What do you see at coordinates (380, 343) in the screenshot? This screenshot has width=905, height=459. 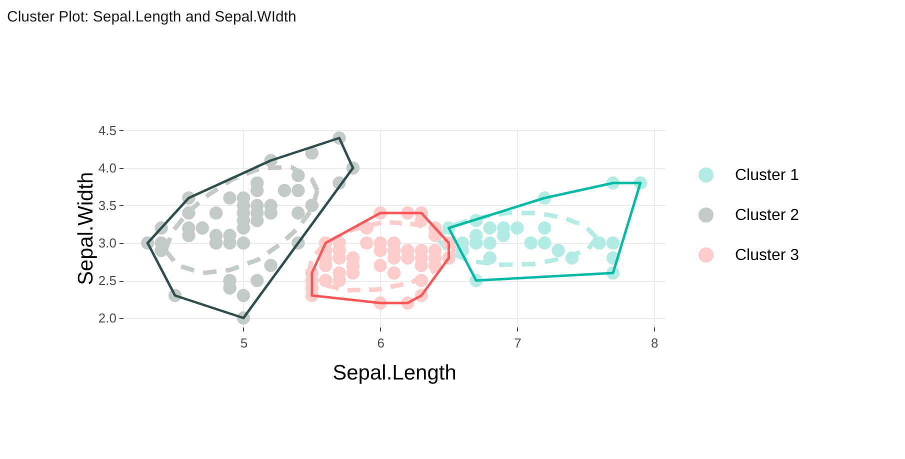 I see `x-tick-label: 6` at bounding box center [380, 343].